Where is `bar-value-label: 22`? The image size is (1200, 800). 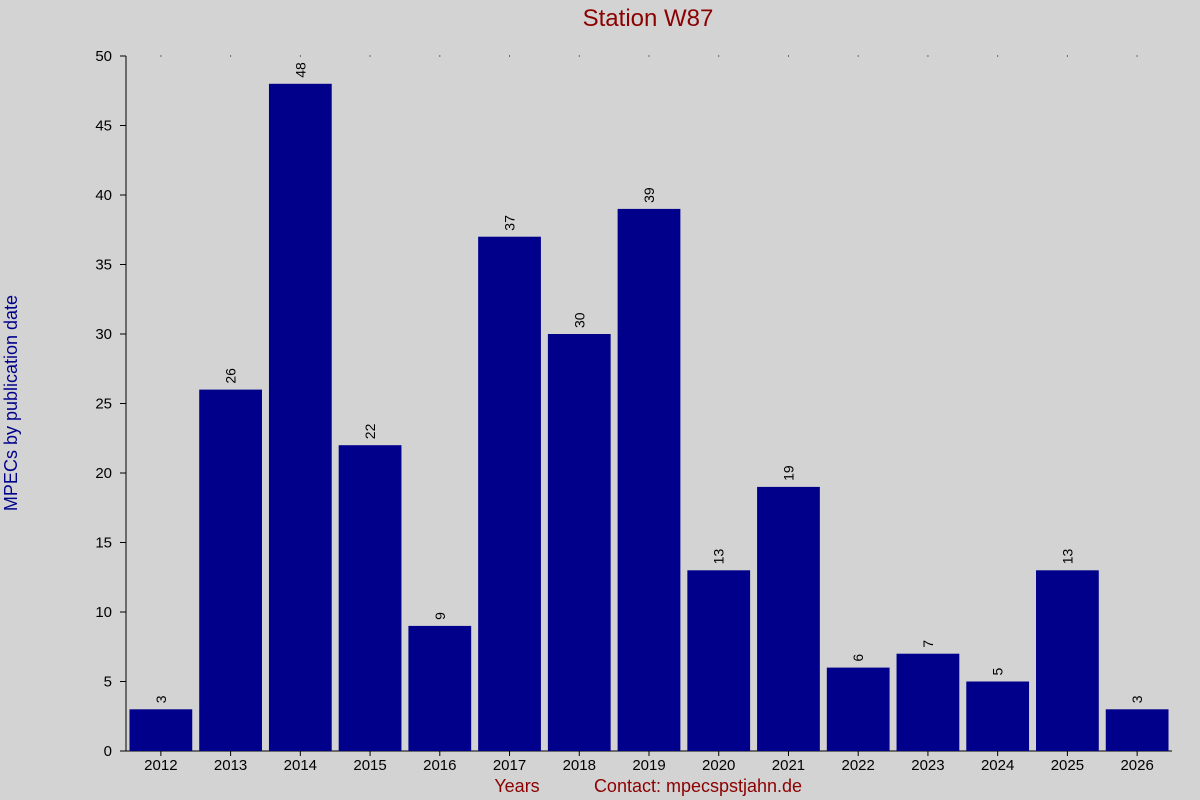
bar-value-label: 22 is located at coordinates (370, 431).